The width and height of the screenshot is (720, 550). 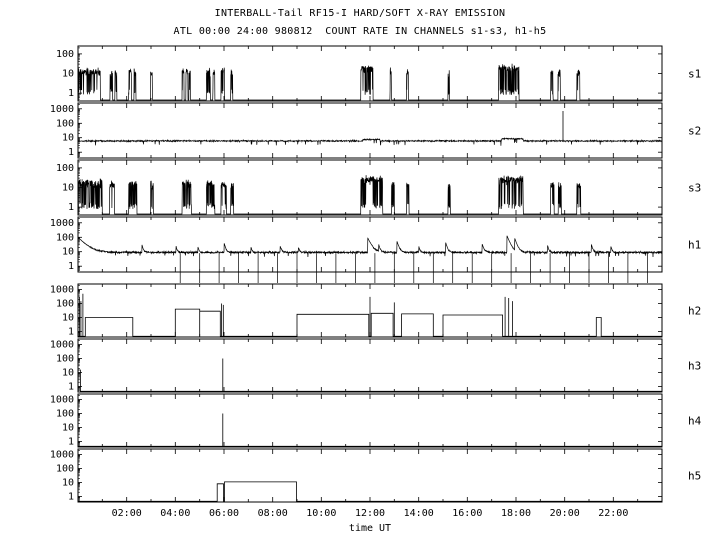 I want to click on x-tick-label: 14:00, so click(x=419, y=513).